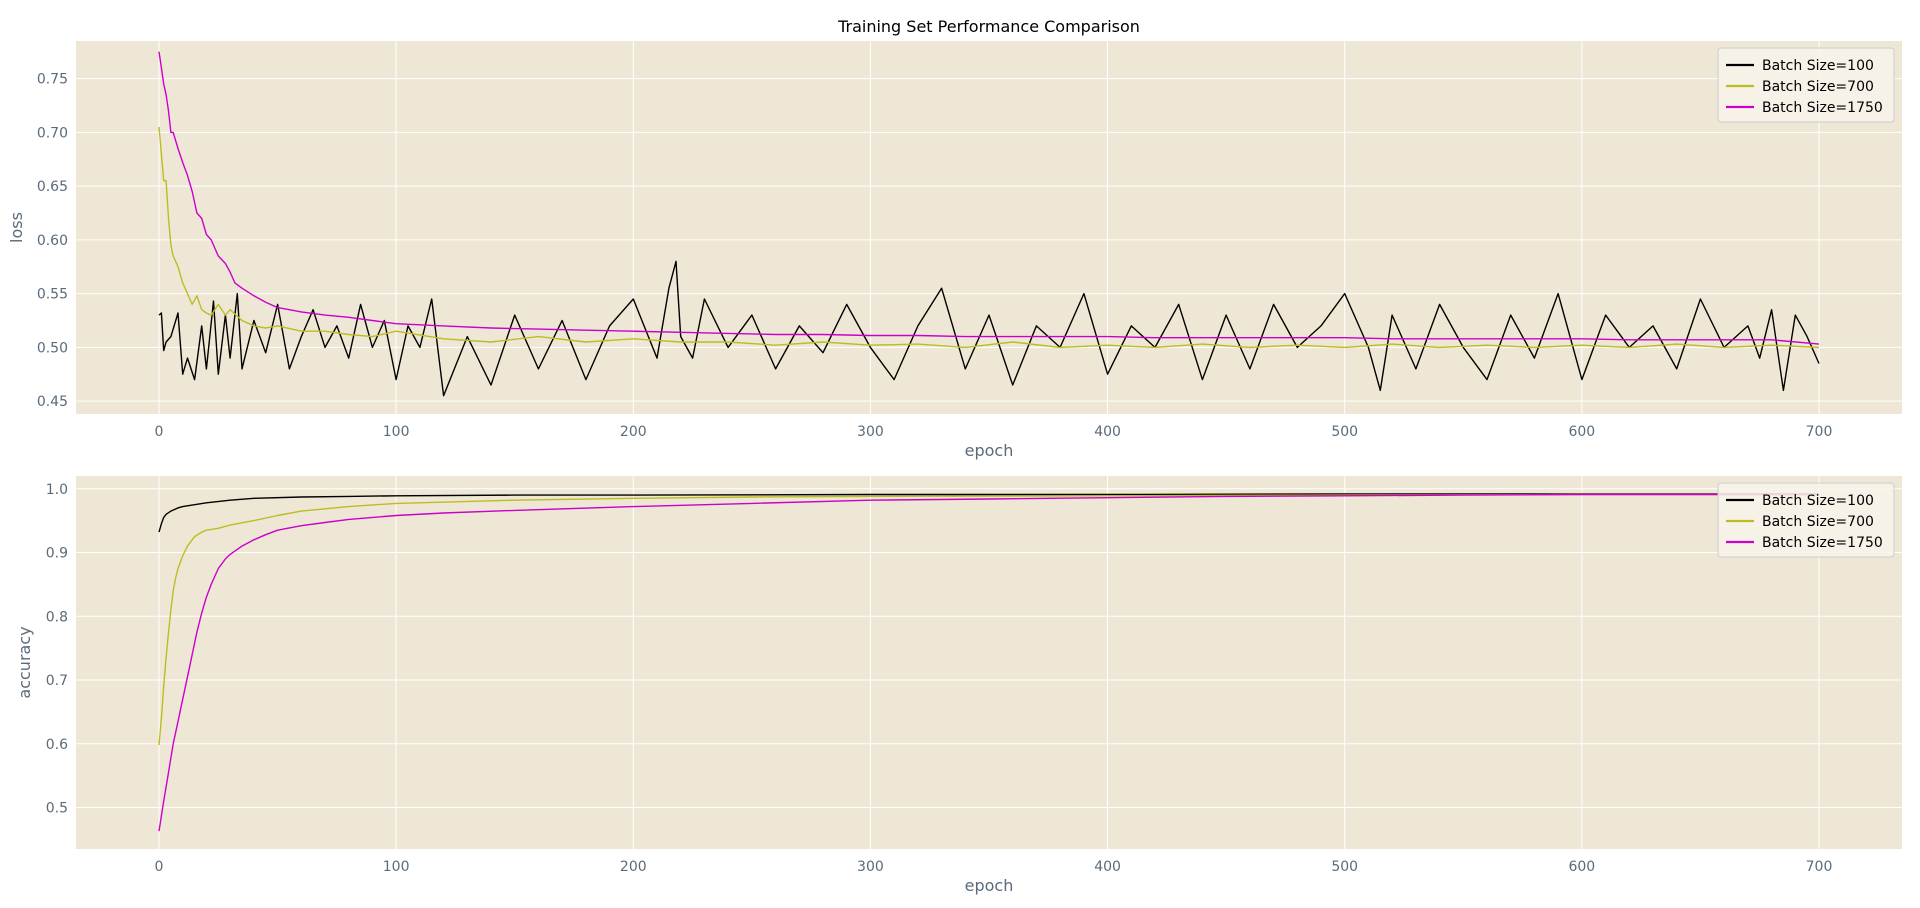  I want to click on y-tick-label: 1.0, so click(57, 490).